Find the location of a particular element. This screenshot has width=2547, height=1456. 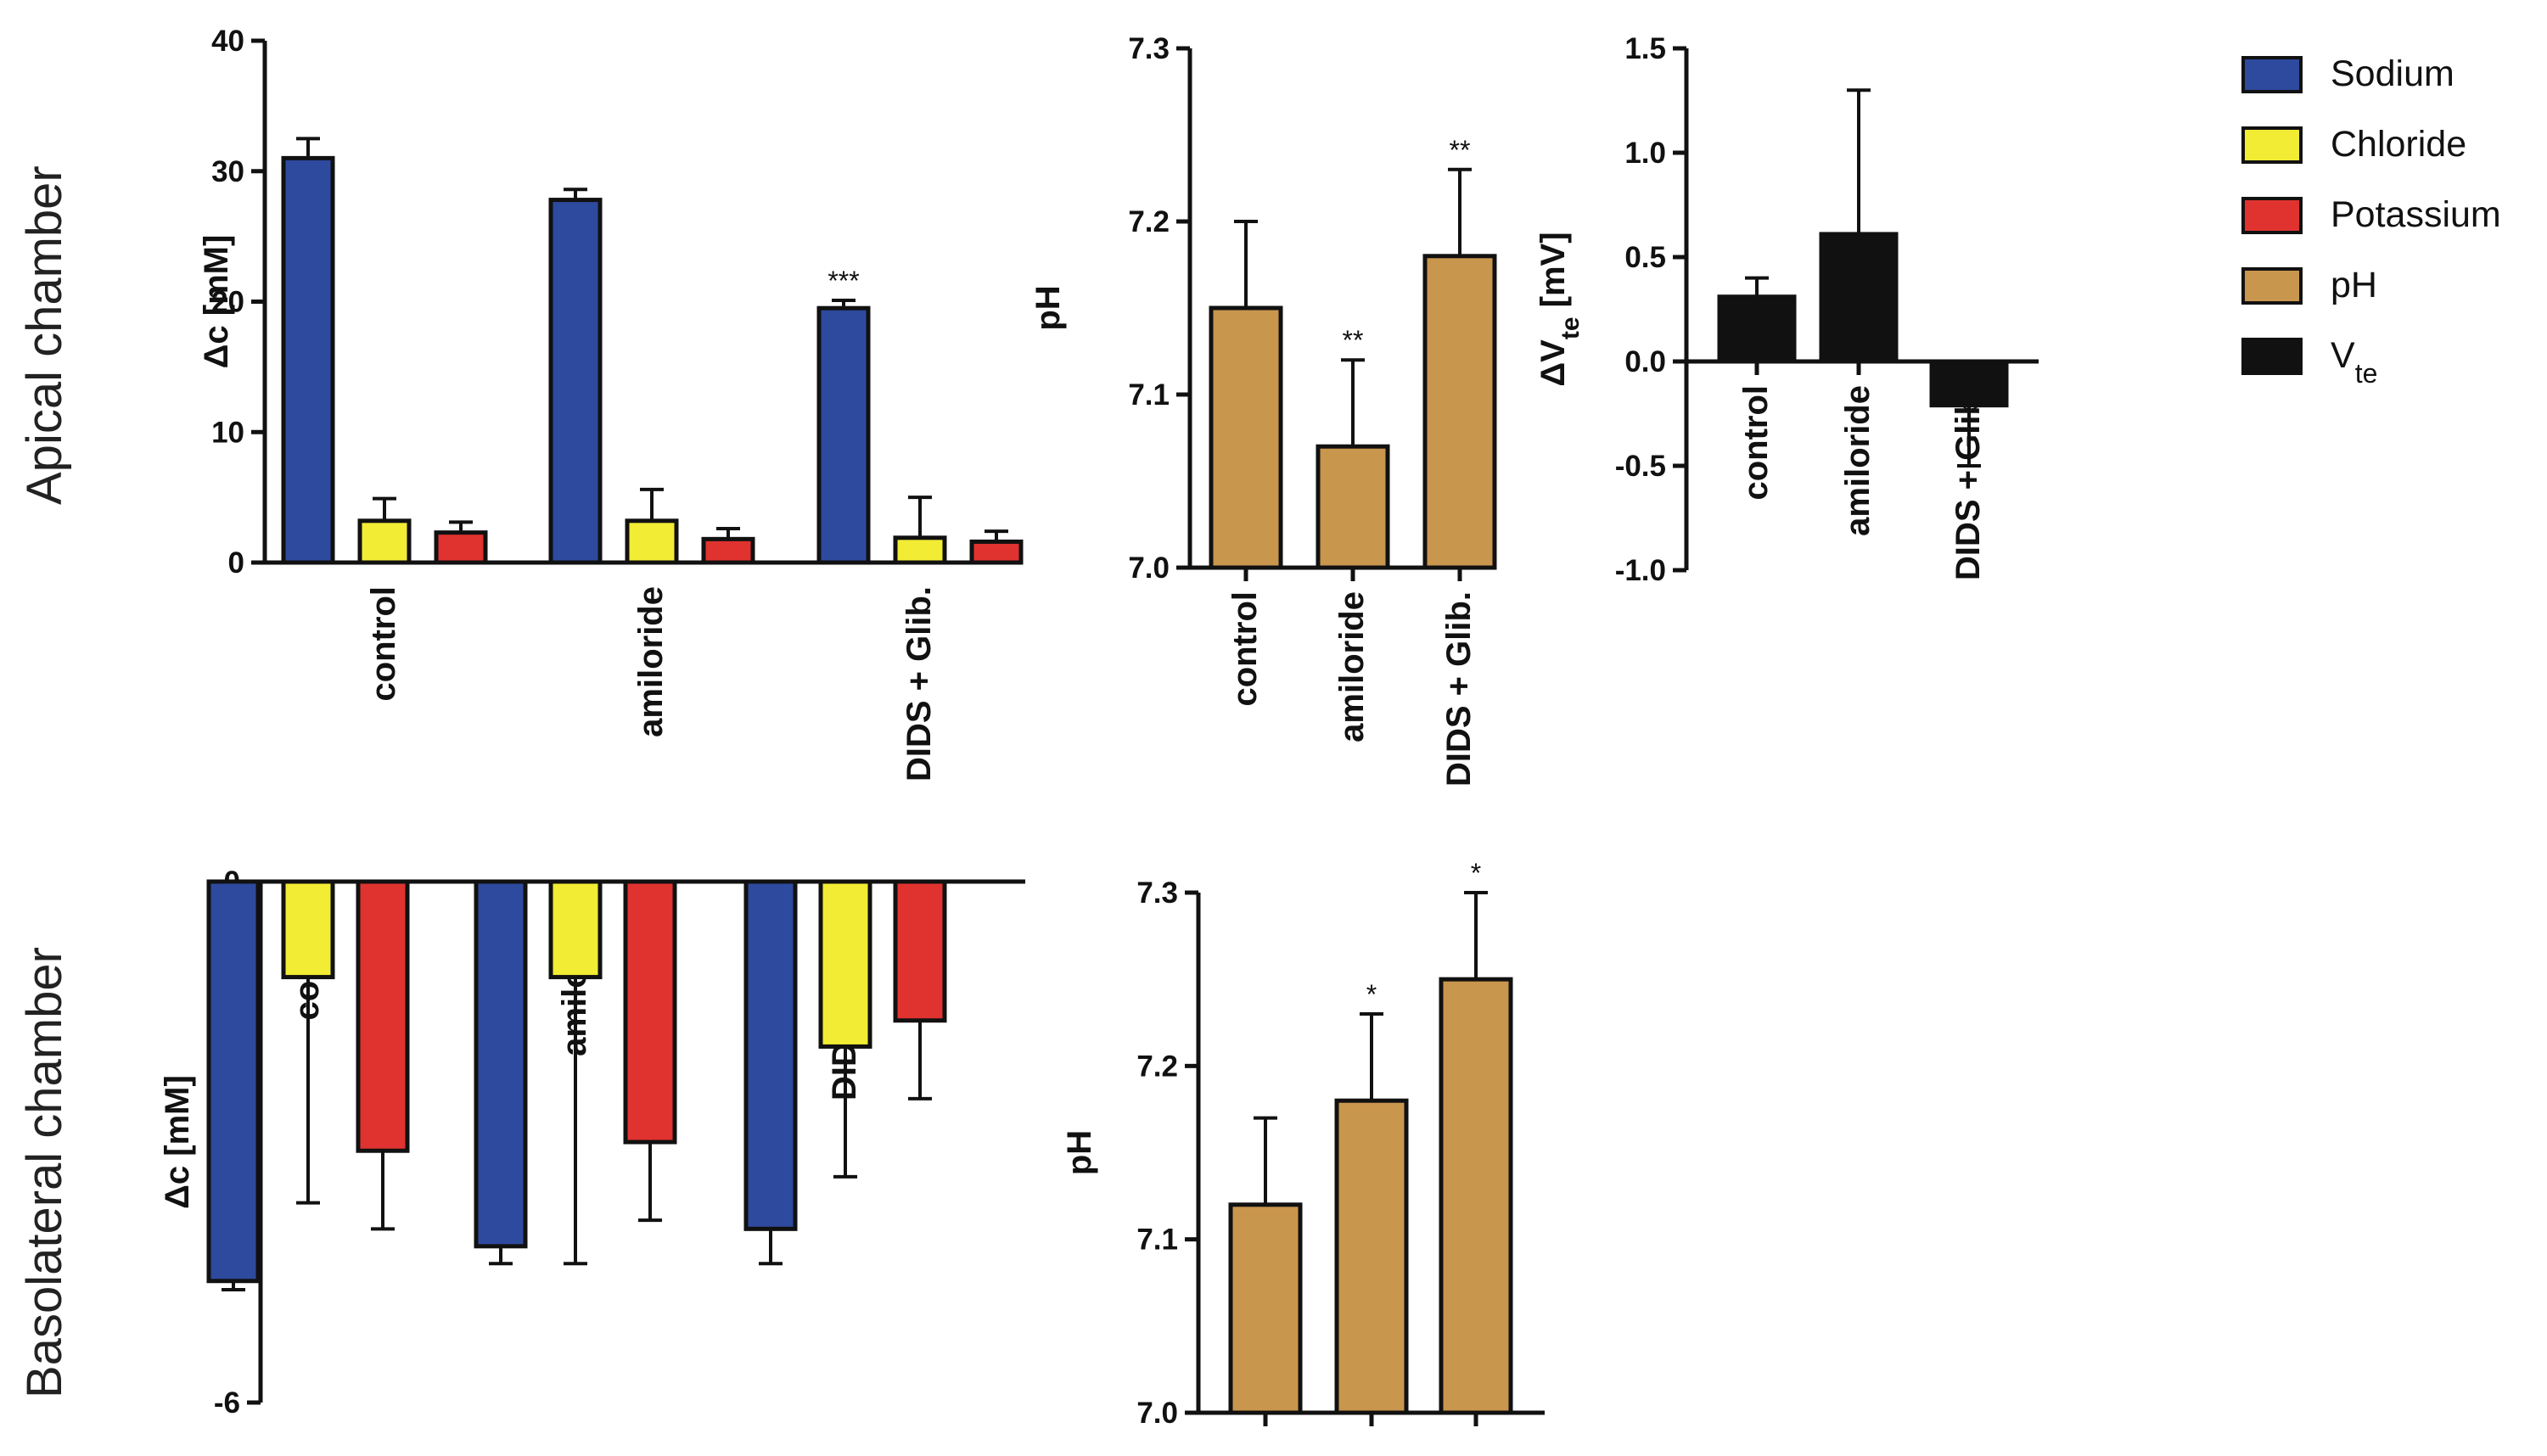

legend-label-vte: Vte is located at coordinates (2354, 362).